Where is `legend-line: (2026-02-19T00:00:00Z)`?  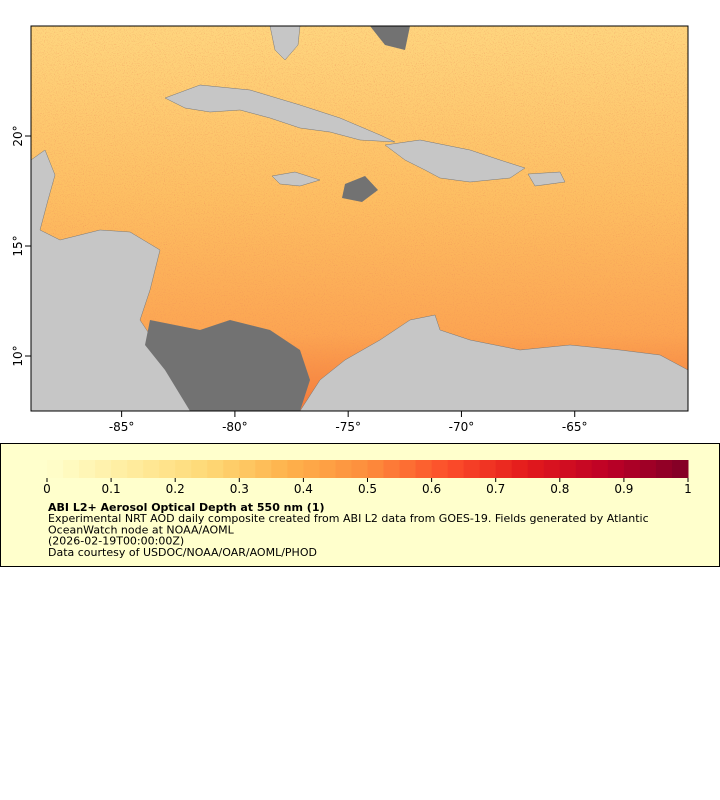 legend-line: (2026-02-19T00:00:00Z) is located at coordinates (116, 541).